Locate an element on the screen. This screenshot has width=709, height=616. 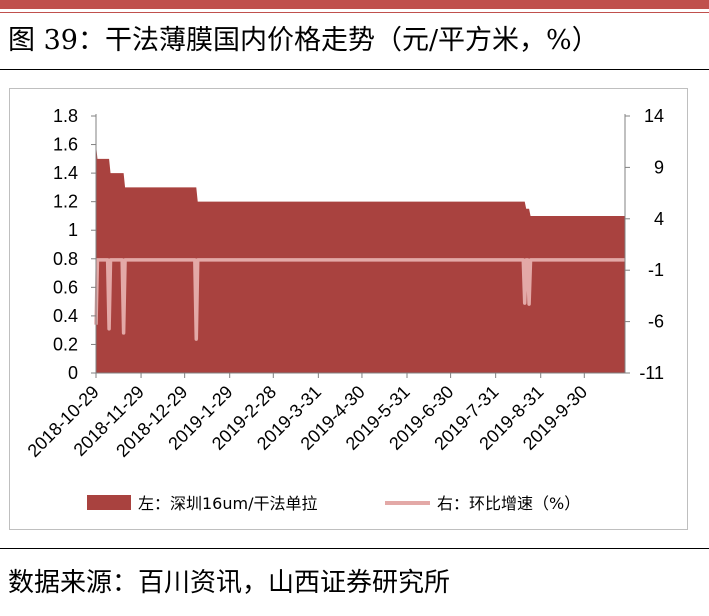
y-right-tick-label: -6 is located at coordinates (656, 322).